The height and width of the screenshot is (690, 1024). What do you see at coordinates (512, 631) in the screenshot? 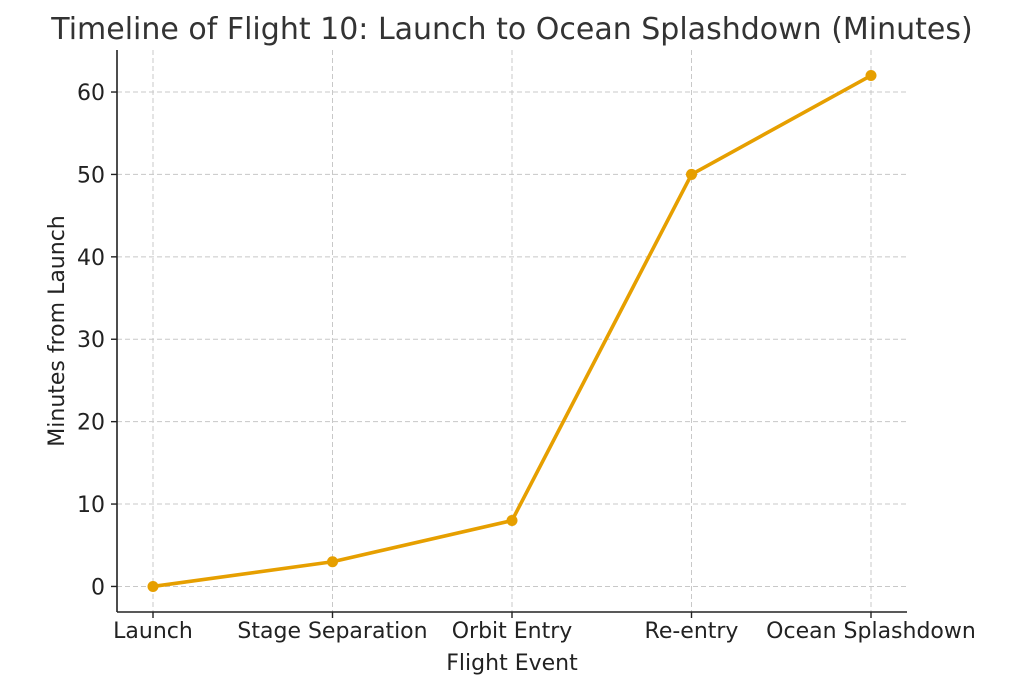
I see `x-tick-label: Orbit Entry` at bounding box center [512, 631].